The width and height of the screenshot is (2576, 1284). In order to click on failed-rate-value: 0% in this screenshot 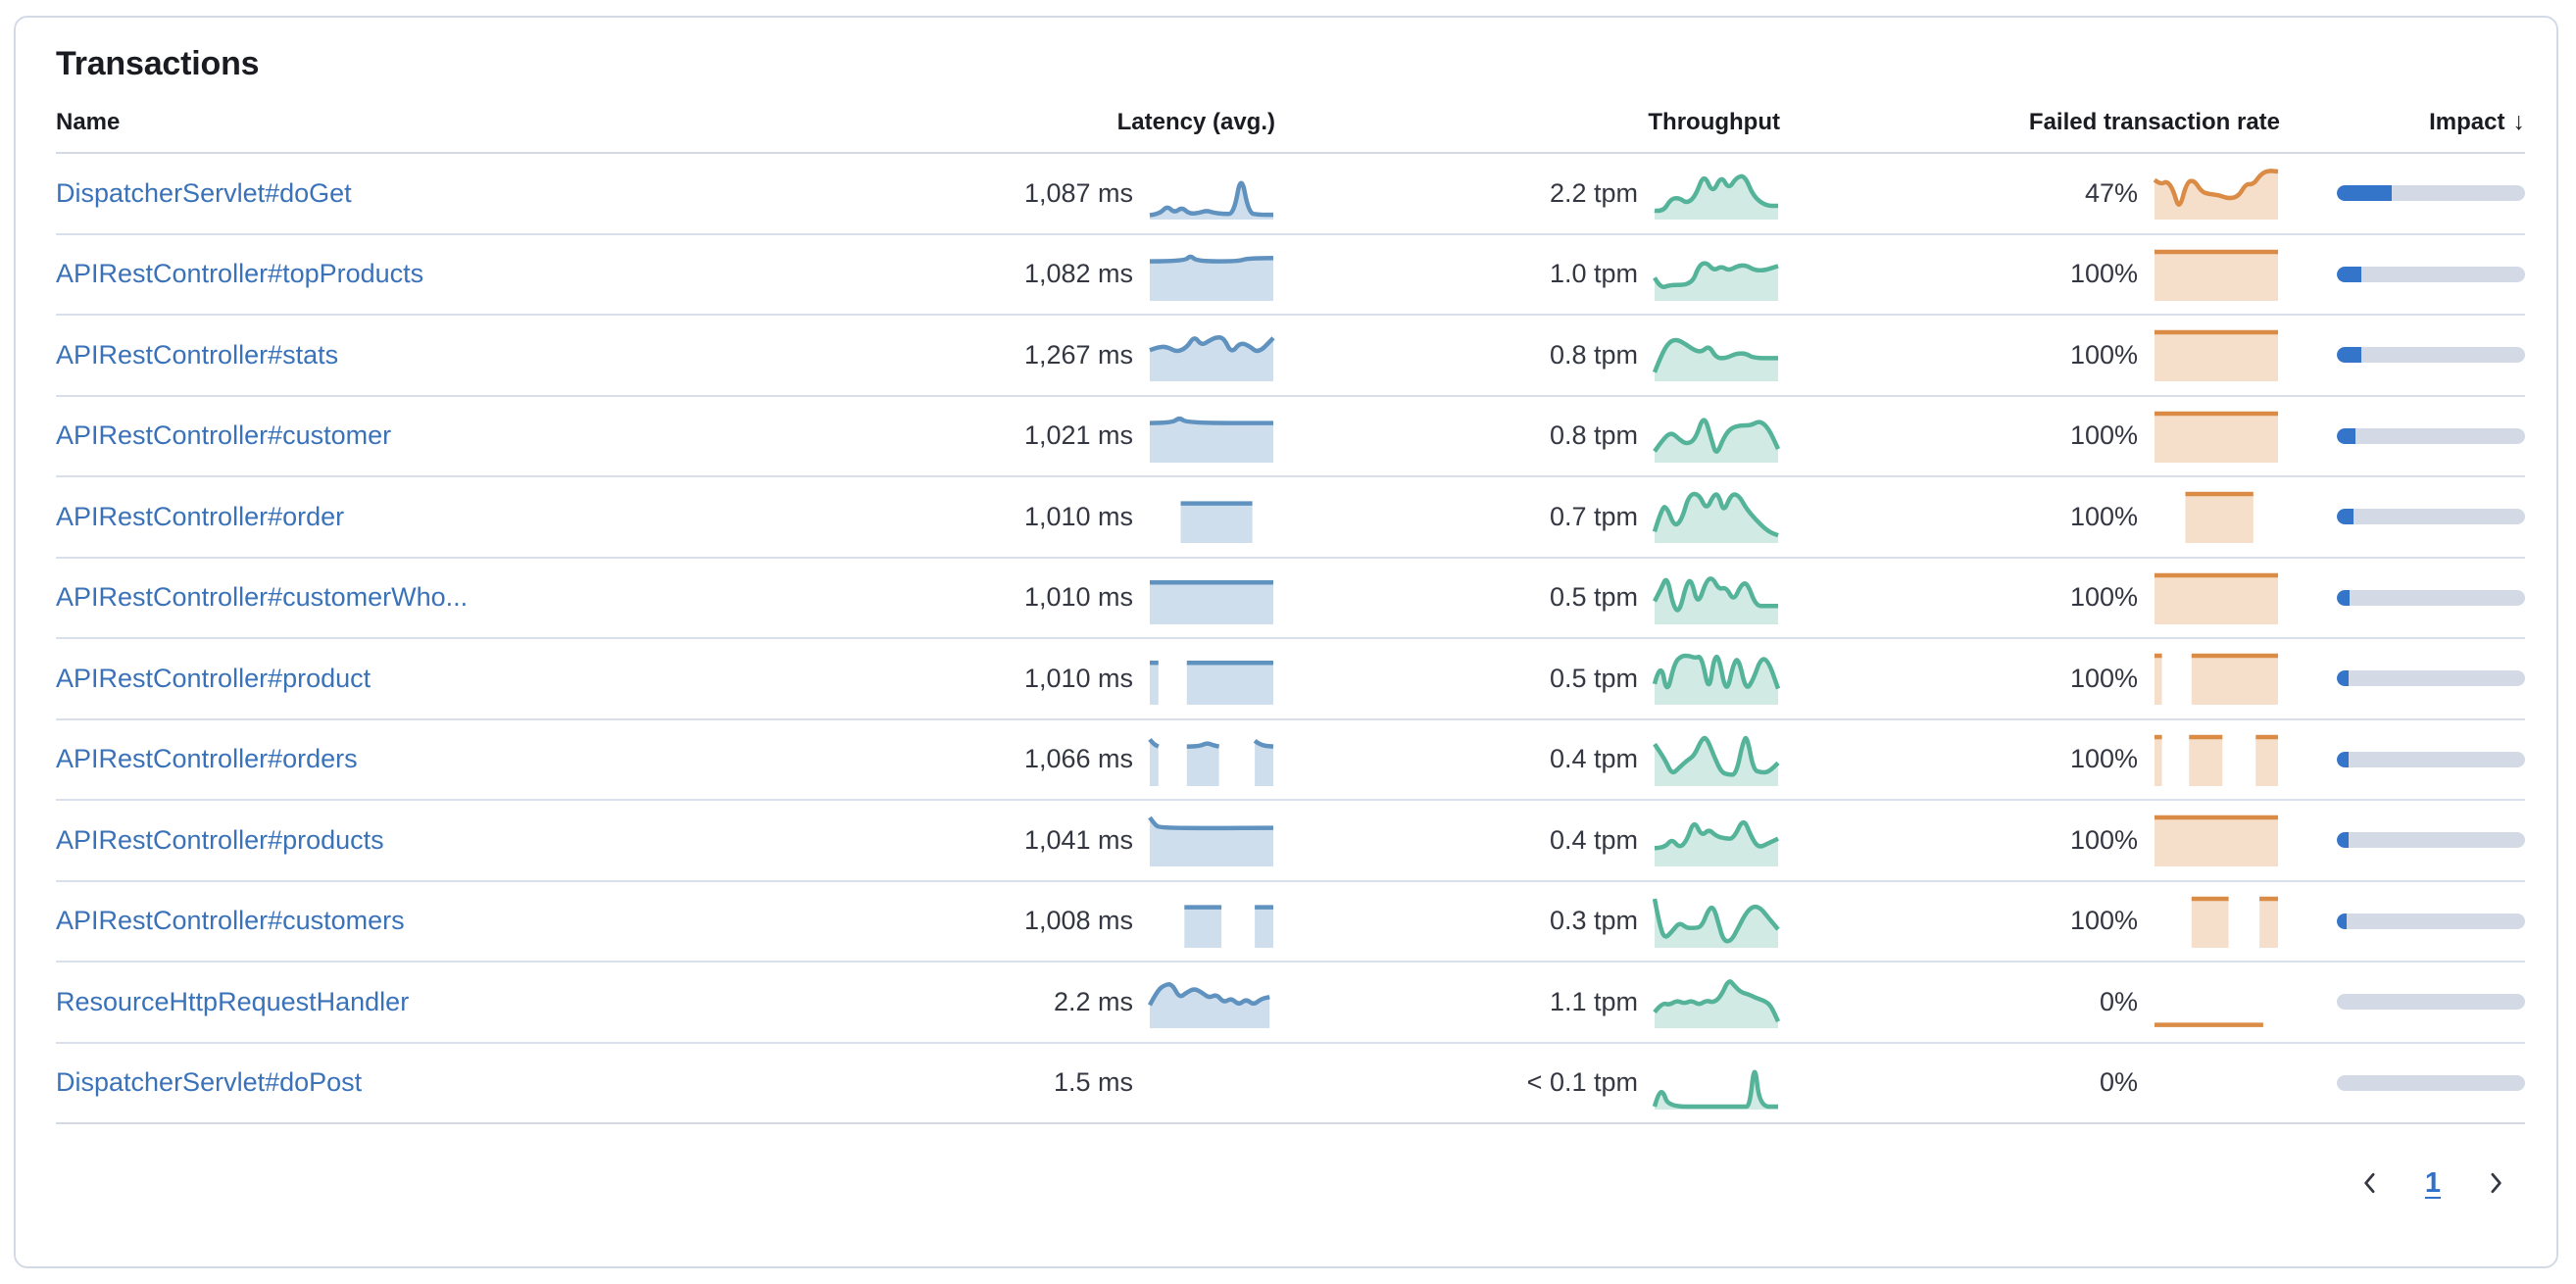, I will do `click(2118, 1001)`.